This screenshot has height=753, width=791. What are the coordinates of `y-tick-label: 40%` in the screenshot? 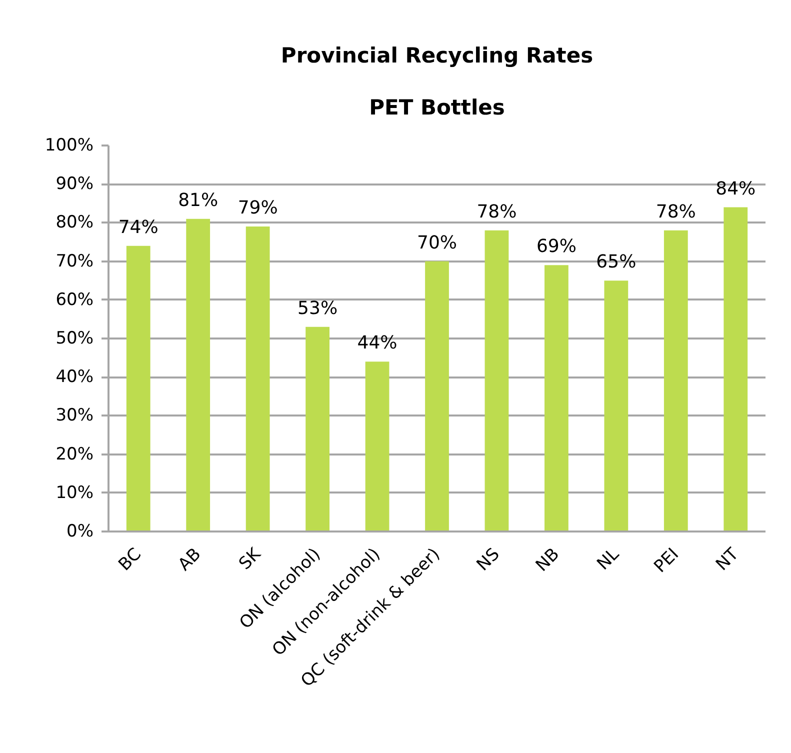 It's located at (75, 377).